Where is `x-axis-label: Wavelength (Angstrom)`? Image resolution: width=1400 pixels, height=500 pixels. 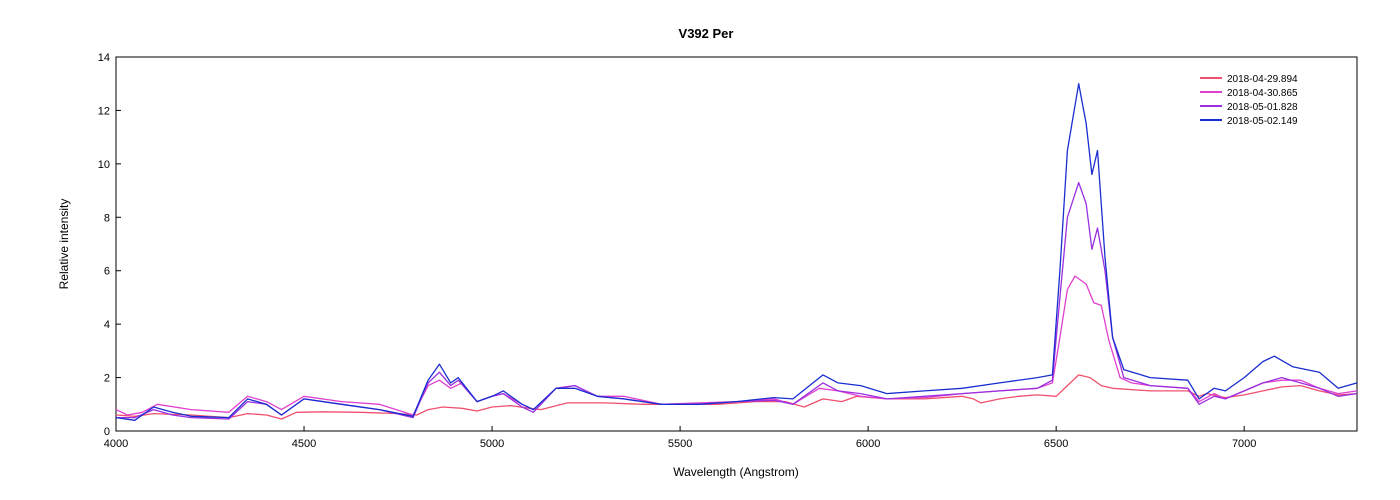
x-axis-label: Wavelength (Angstrom) is located at coordinates (736, 472).